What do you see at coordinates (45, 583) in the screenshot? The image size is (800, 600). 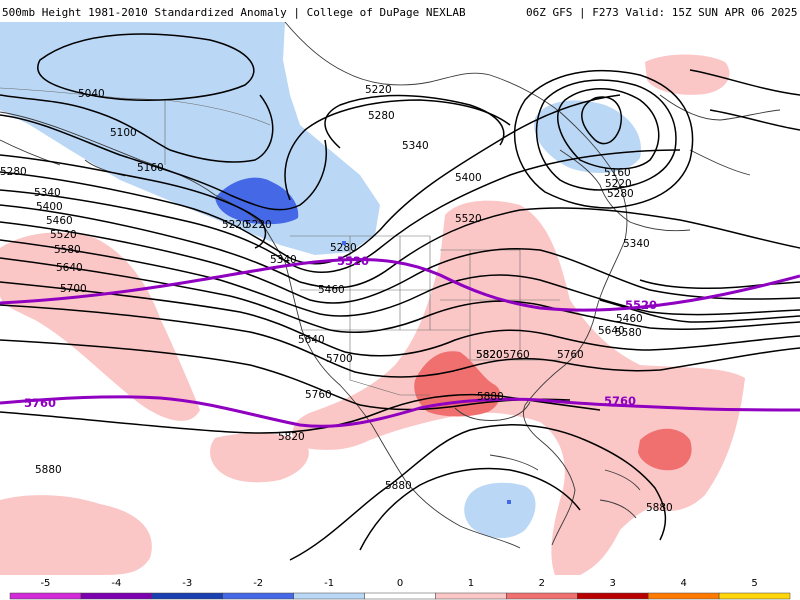 I see `colorbar-tick-label: -5` at bounding box center [45, 583].